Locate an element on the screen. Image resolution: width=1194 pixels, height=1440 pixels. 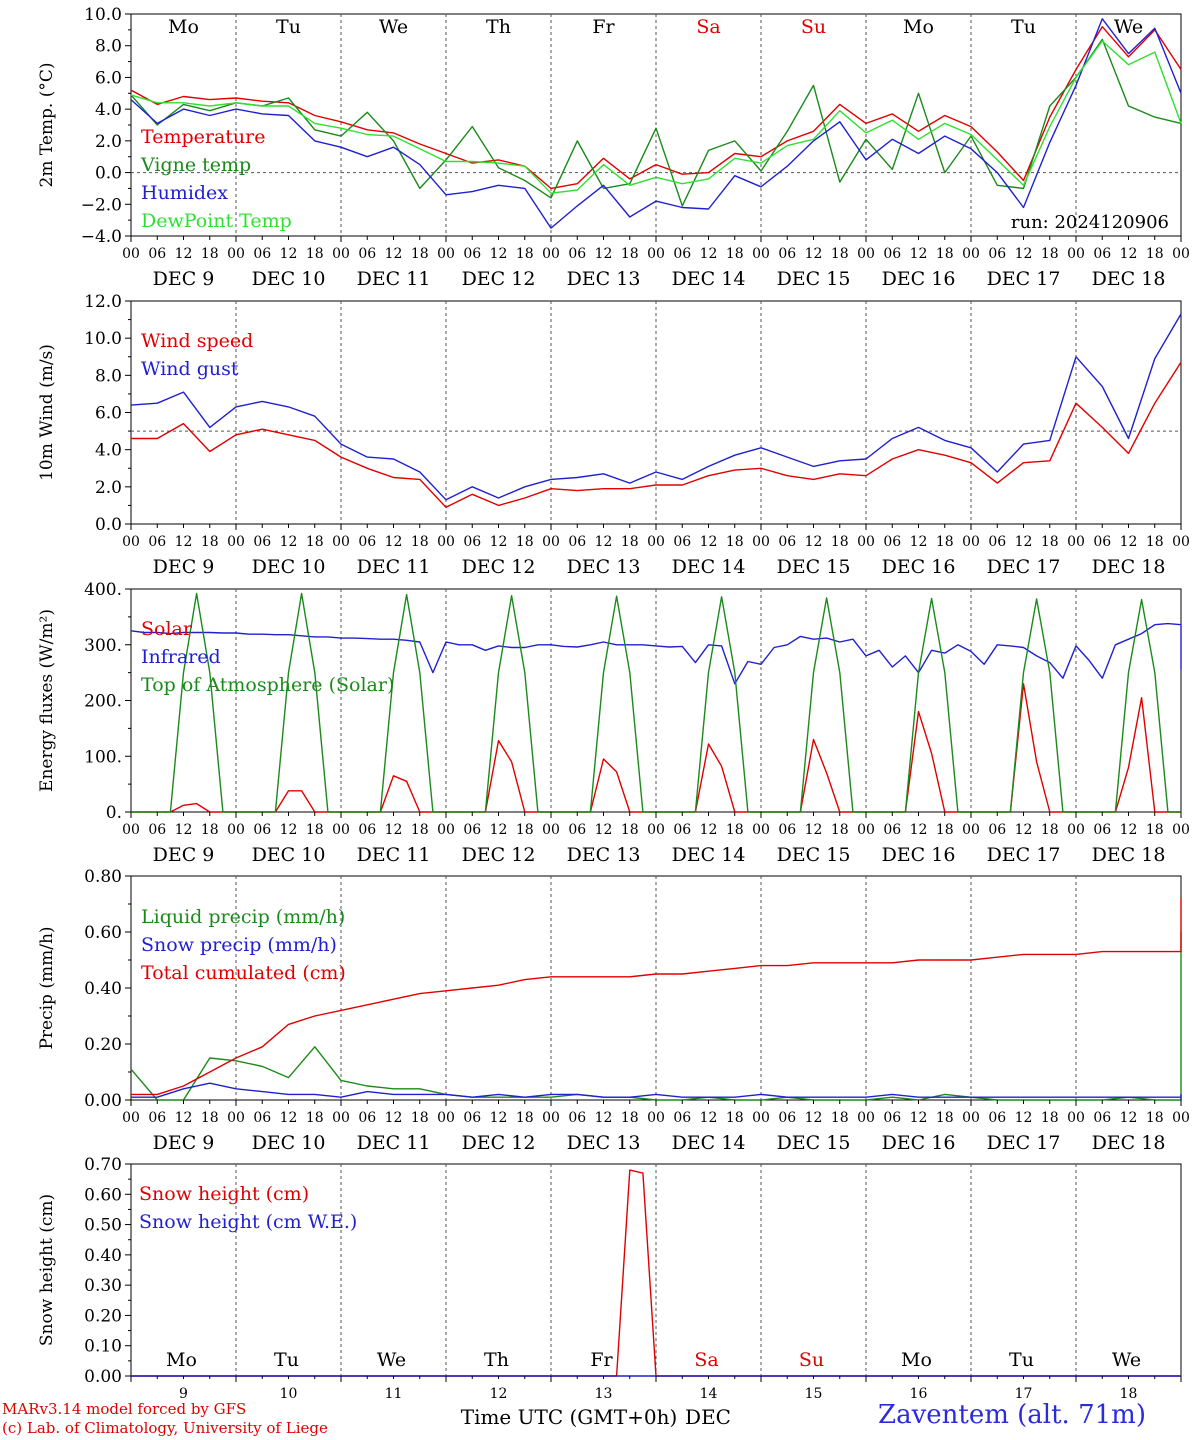
y-tick-label: 4.0 is located at coordinates (108, 110).